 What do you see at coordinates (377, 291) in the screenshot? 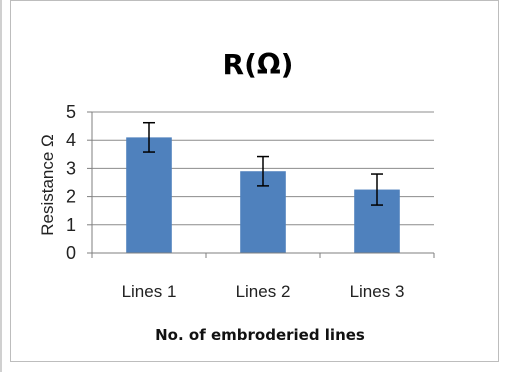
I see `x-tick-label: Lines 3` at bounding box center [377, 291].